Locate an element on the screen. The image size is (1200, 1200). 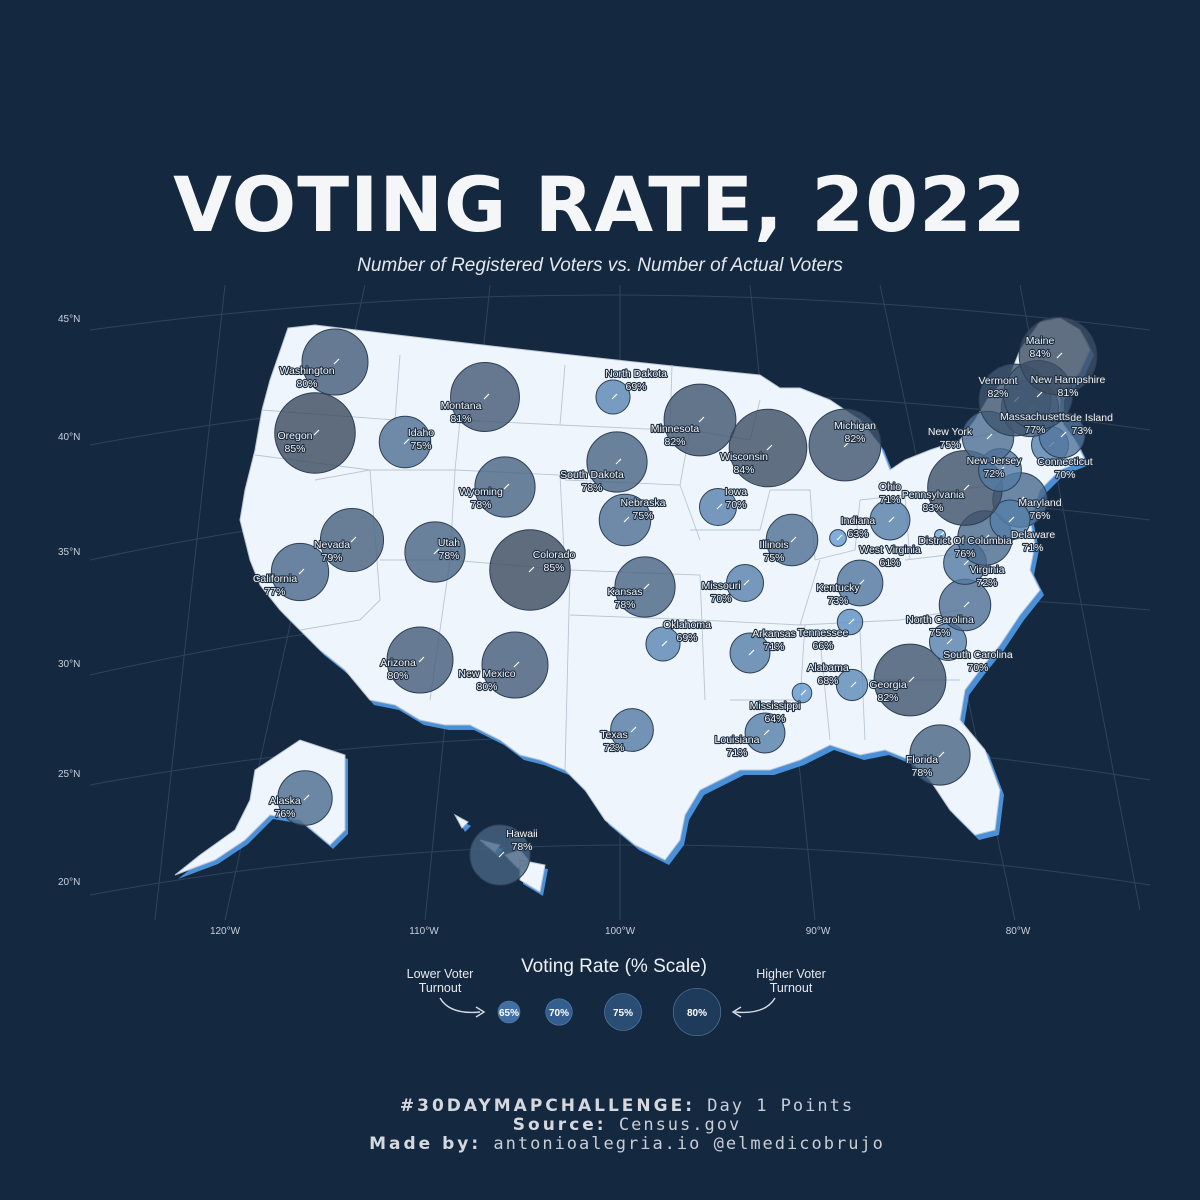
bubble-west-virginia is located at coordinates (940, 535).